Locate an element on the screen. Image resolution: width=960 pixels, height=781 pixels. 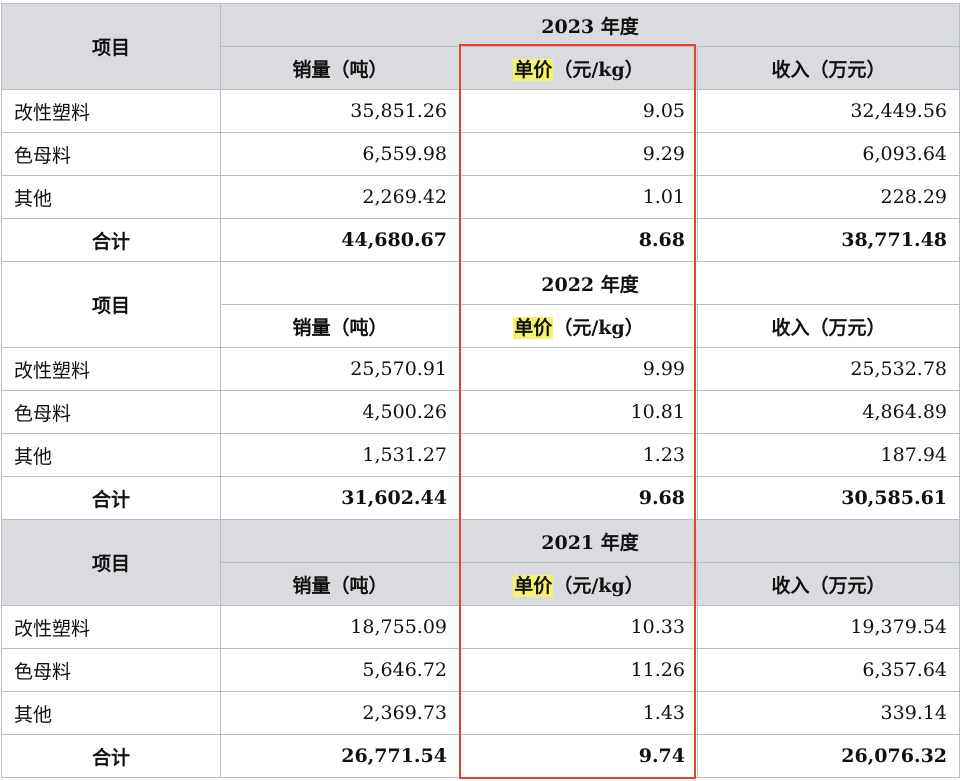
total-price: 8.68 is located at coordinates (578, 240).